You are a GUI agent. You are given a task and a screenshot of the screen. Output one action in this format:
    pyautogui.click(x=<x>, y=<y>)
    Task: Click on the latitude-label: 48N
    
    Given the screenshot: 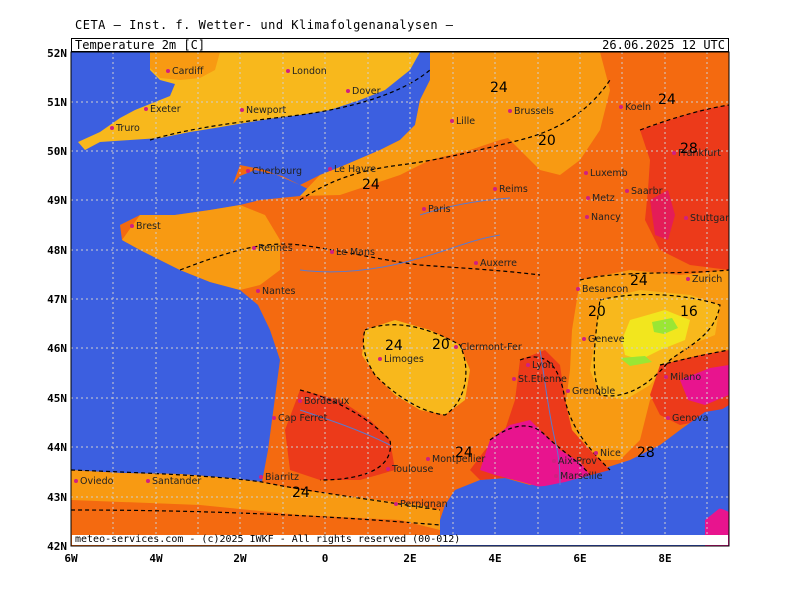 What is the action you would take?
    pyautogui.click(x=57, y=250)
    